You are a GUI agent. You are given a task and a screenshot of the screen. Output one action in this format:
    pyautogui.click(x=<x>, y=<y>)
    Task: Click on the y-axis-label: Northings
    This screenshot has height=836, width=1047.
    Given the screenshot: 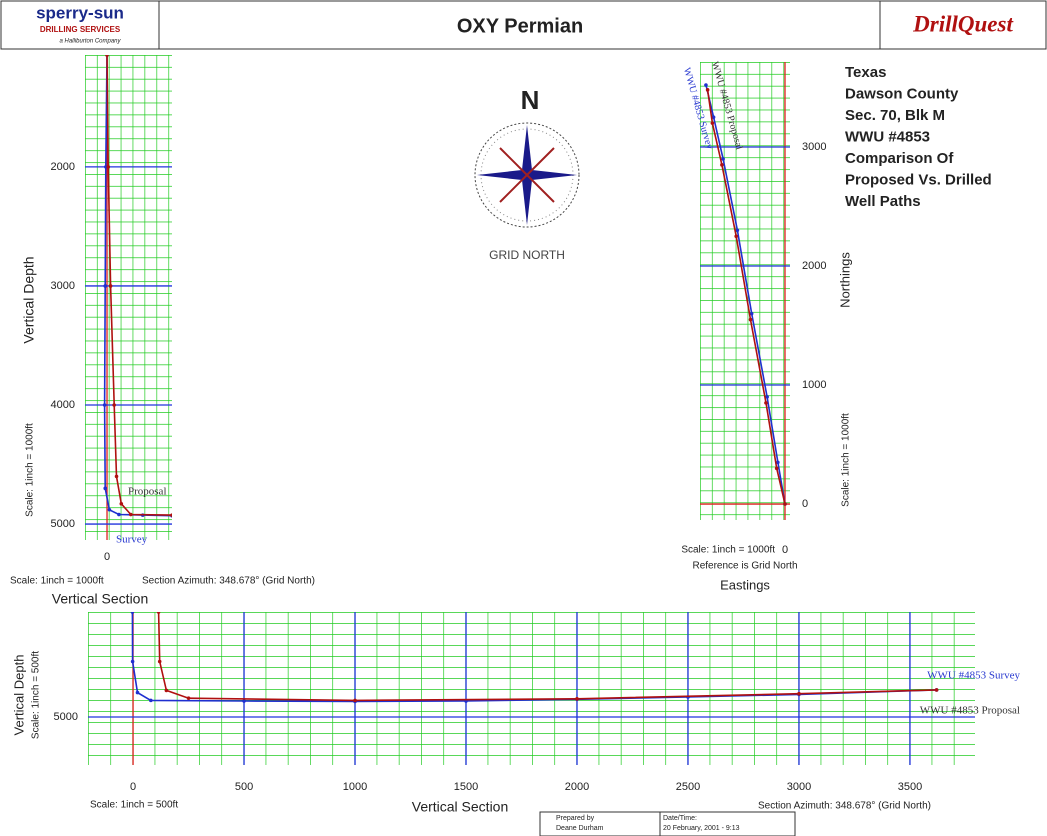 What is the action you would take?
    pyautogui.click(x=844, y=280)
    